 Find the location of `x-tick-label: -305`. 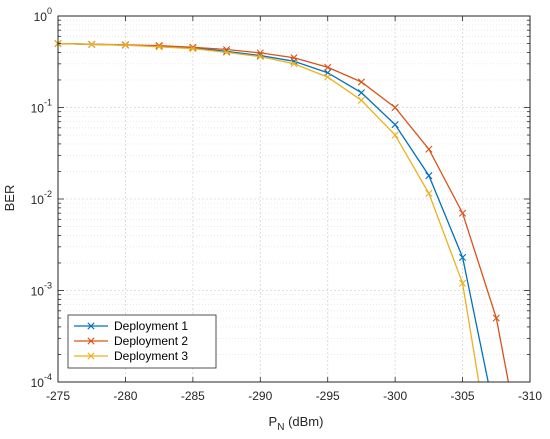

x-tick-label: -305 is located at coordinates (463, 396).